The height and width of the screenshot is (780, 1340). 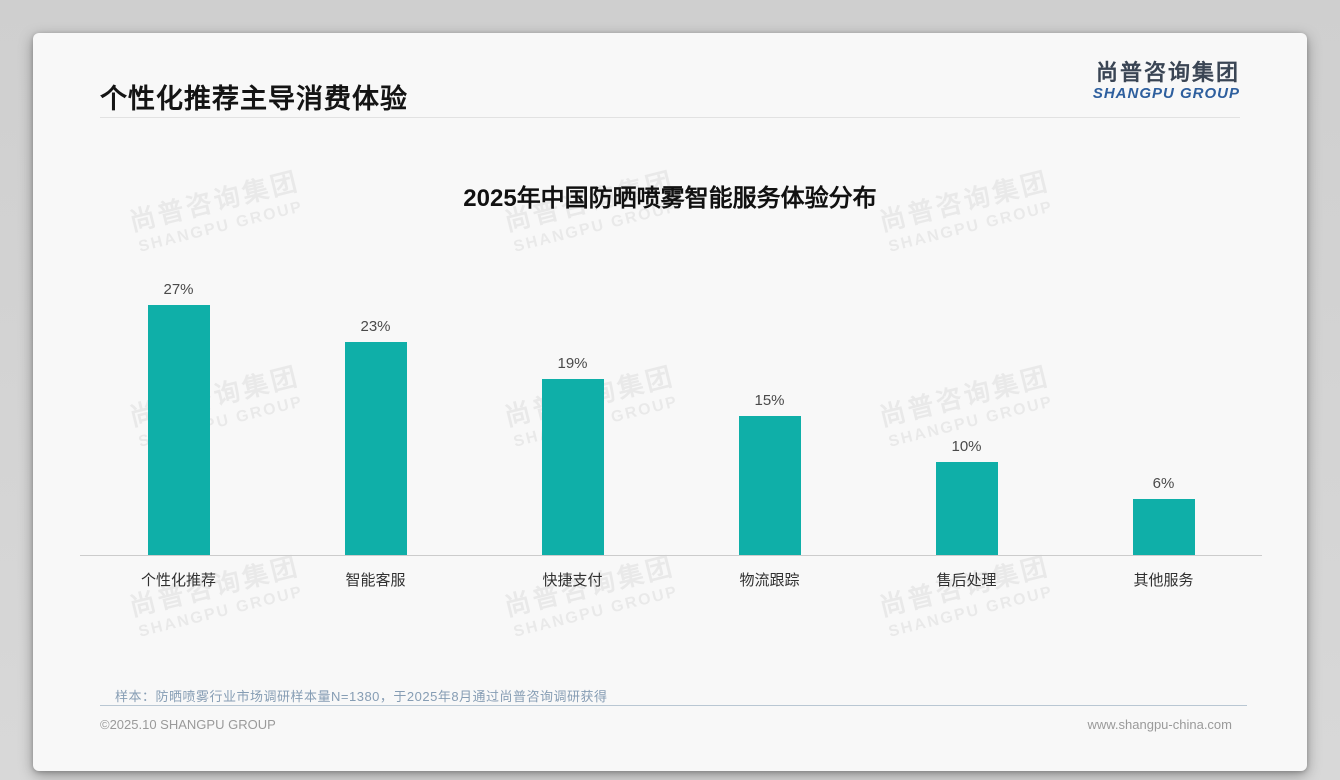 I want to click on footer-divider, so click(x=673, y=705).